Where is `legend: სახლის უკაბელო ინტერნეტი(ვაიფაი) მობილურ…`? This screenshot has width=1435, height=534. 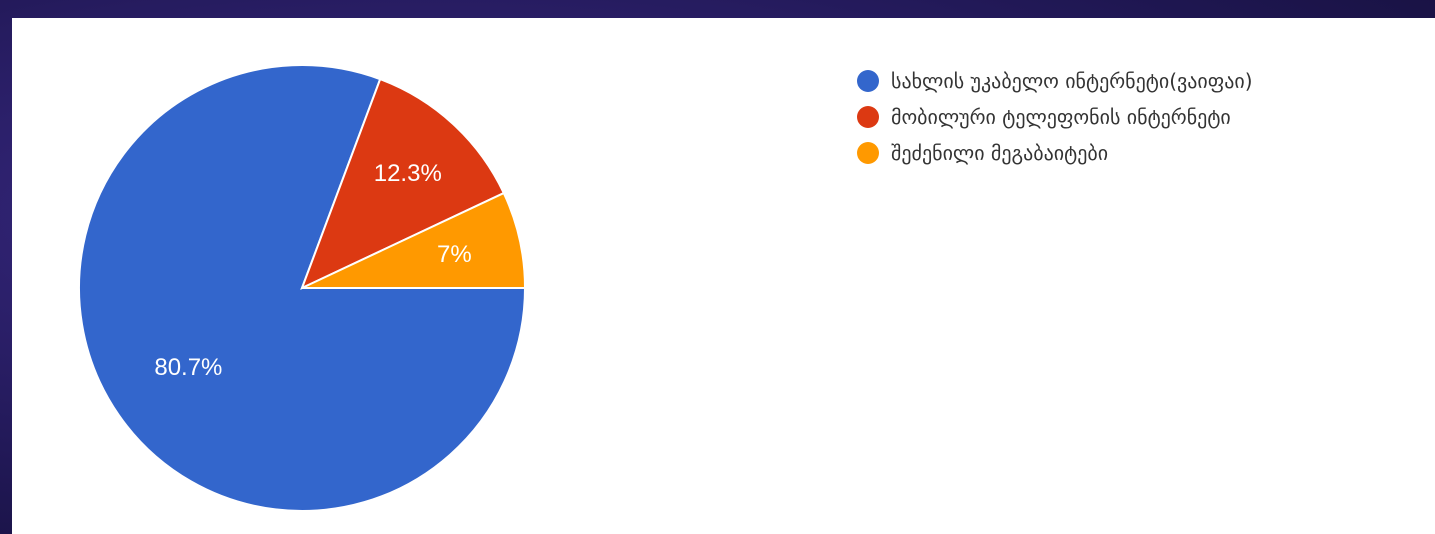
legend: სახლის უკაბელო ინტერნეტი(ვაიფაი) მობილურ… is located at coordinates (1055, 120).